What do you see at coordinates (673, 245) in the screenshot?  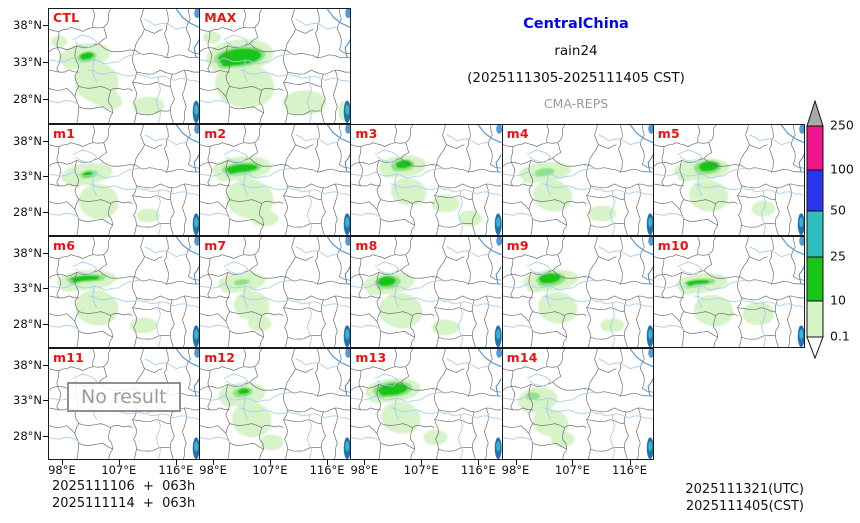 I see `panel-label-m10: m10` at bounding box center [673, 245].